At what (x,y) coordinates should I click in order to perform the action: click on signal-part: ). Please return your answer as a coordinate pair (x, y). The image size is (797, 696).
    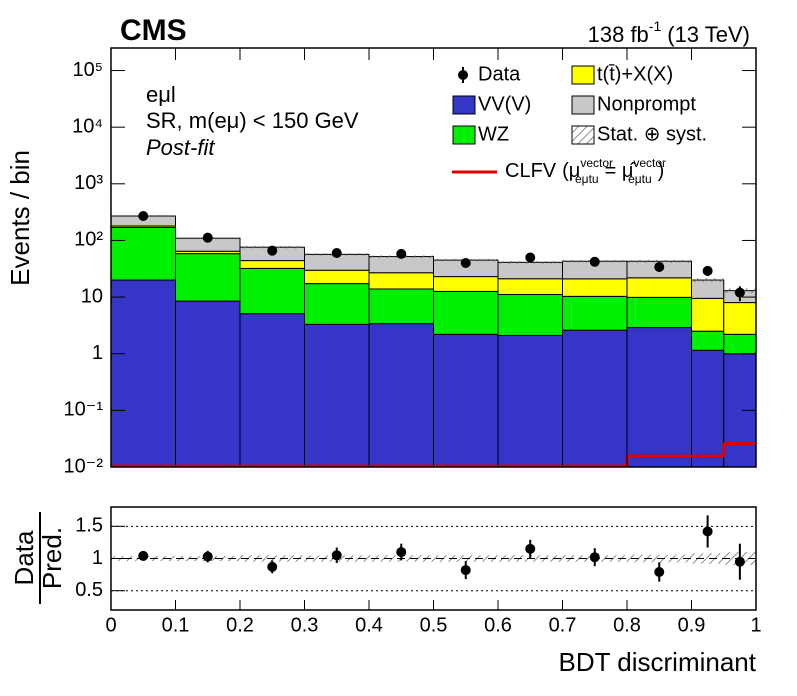
    Looking at the image, I should click on (661, 171).